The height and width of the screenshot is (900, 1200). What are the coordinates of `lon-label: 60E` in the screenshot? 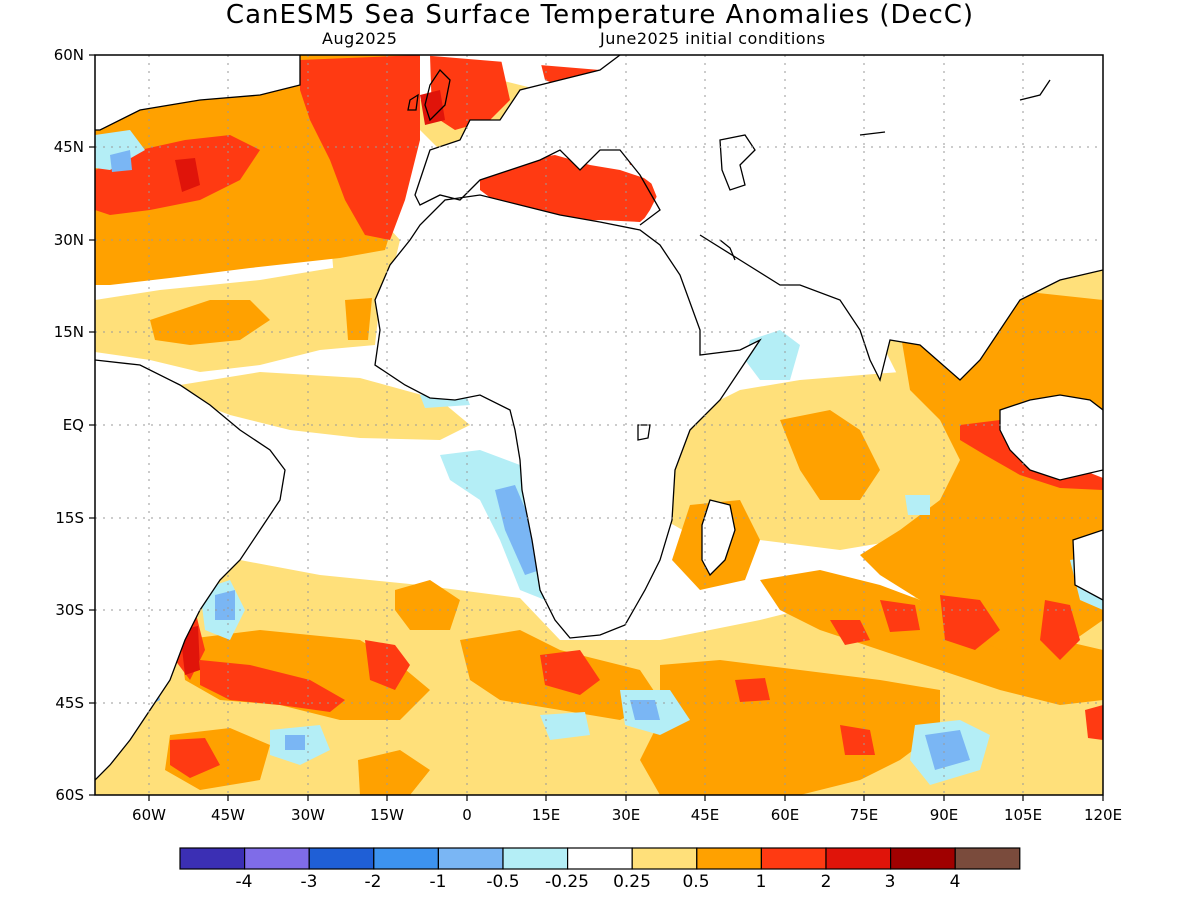 It's located at (785, 815).